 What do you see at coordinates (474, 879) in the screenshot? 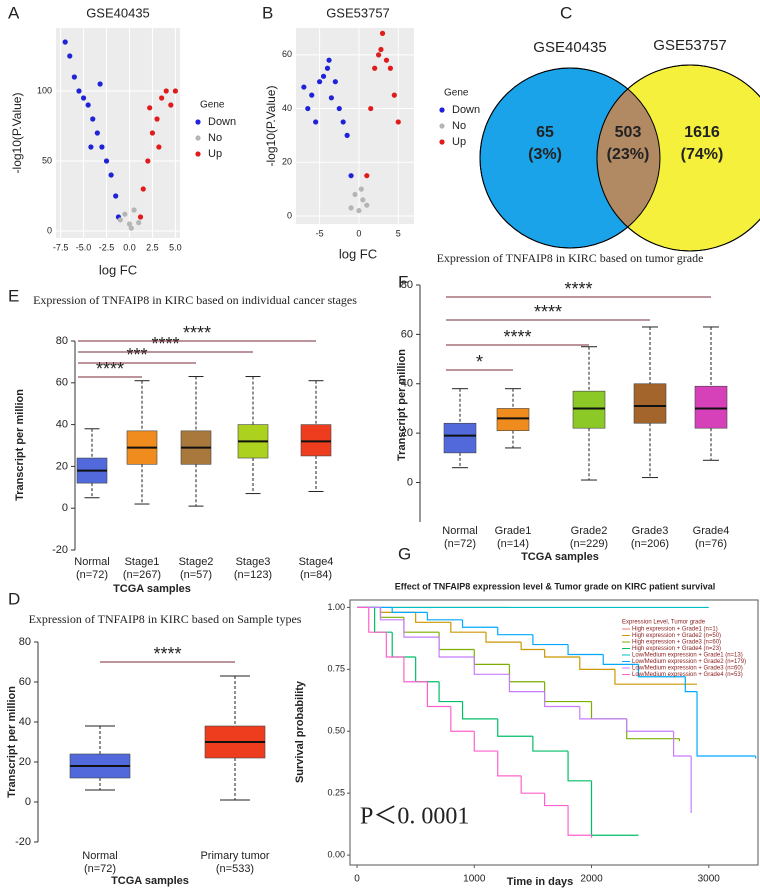
I see `x-tick-label: 1000` at bounding box center [474, 879].